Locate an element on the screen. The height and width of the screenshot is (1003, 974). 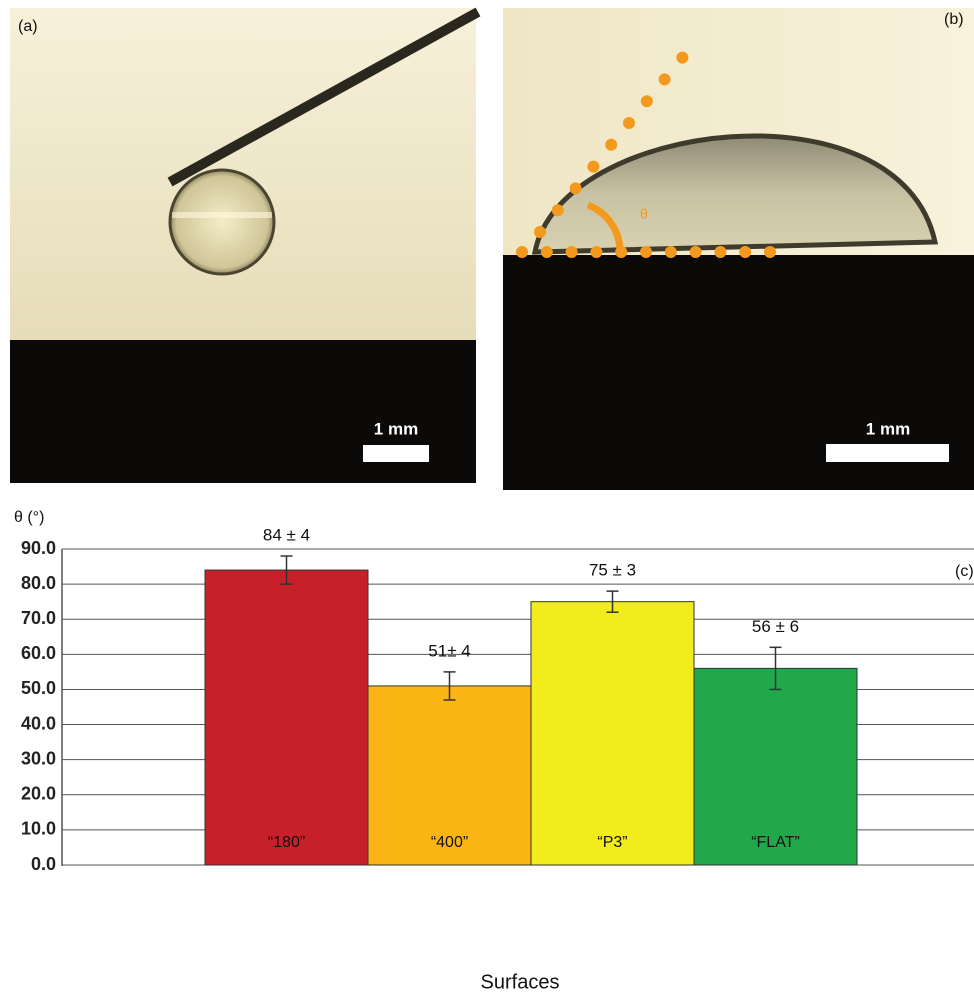
y-tick-label: 40.0 is located at coordinates (38, 723).